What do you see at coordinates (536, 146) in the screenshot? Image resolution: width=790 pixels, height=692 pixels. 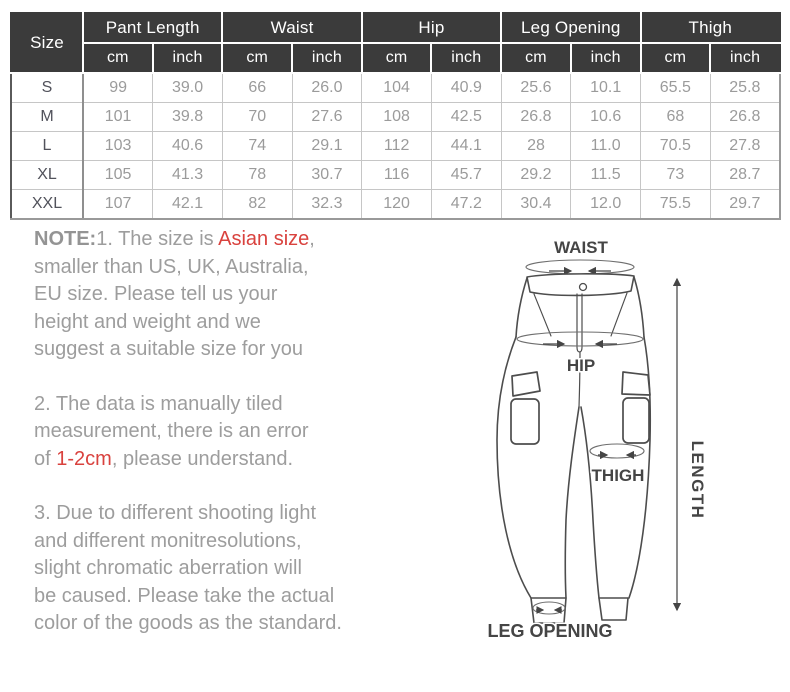 I see `value-cell: 28` at bounding box center [536, 146].